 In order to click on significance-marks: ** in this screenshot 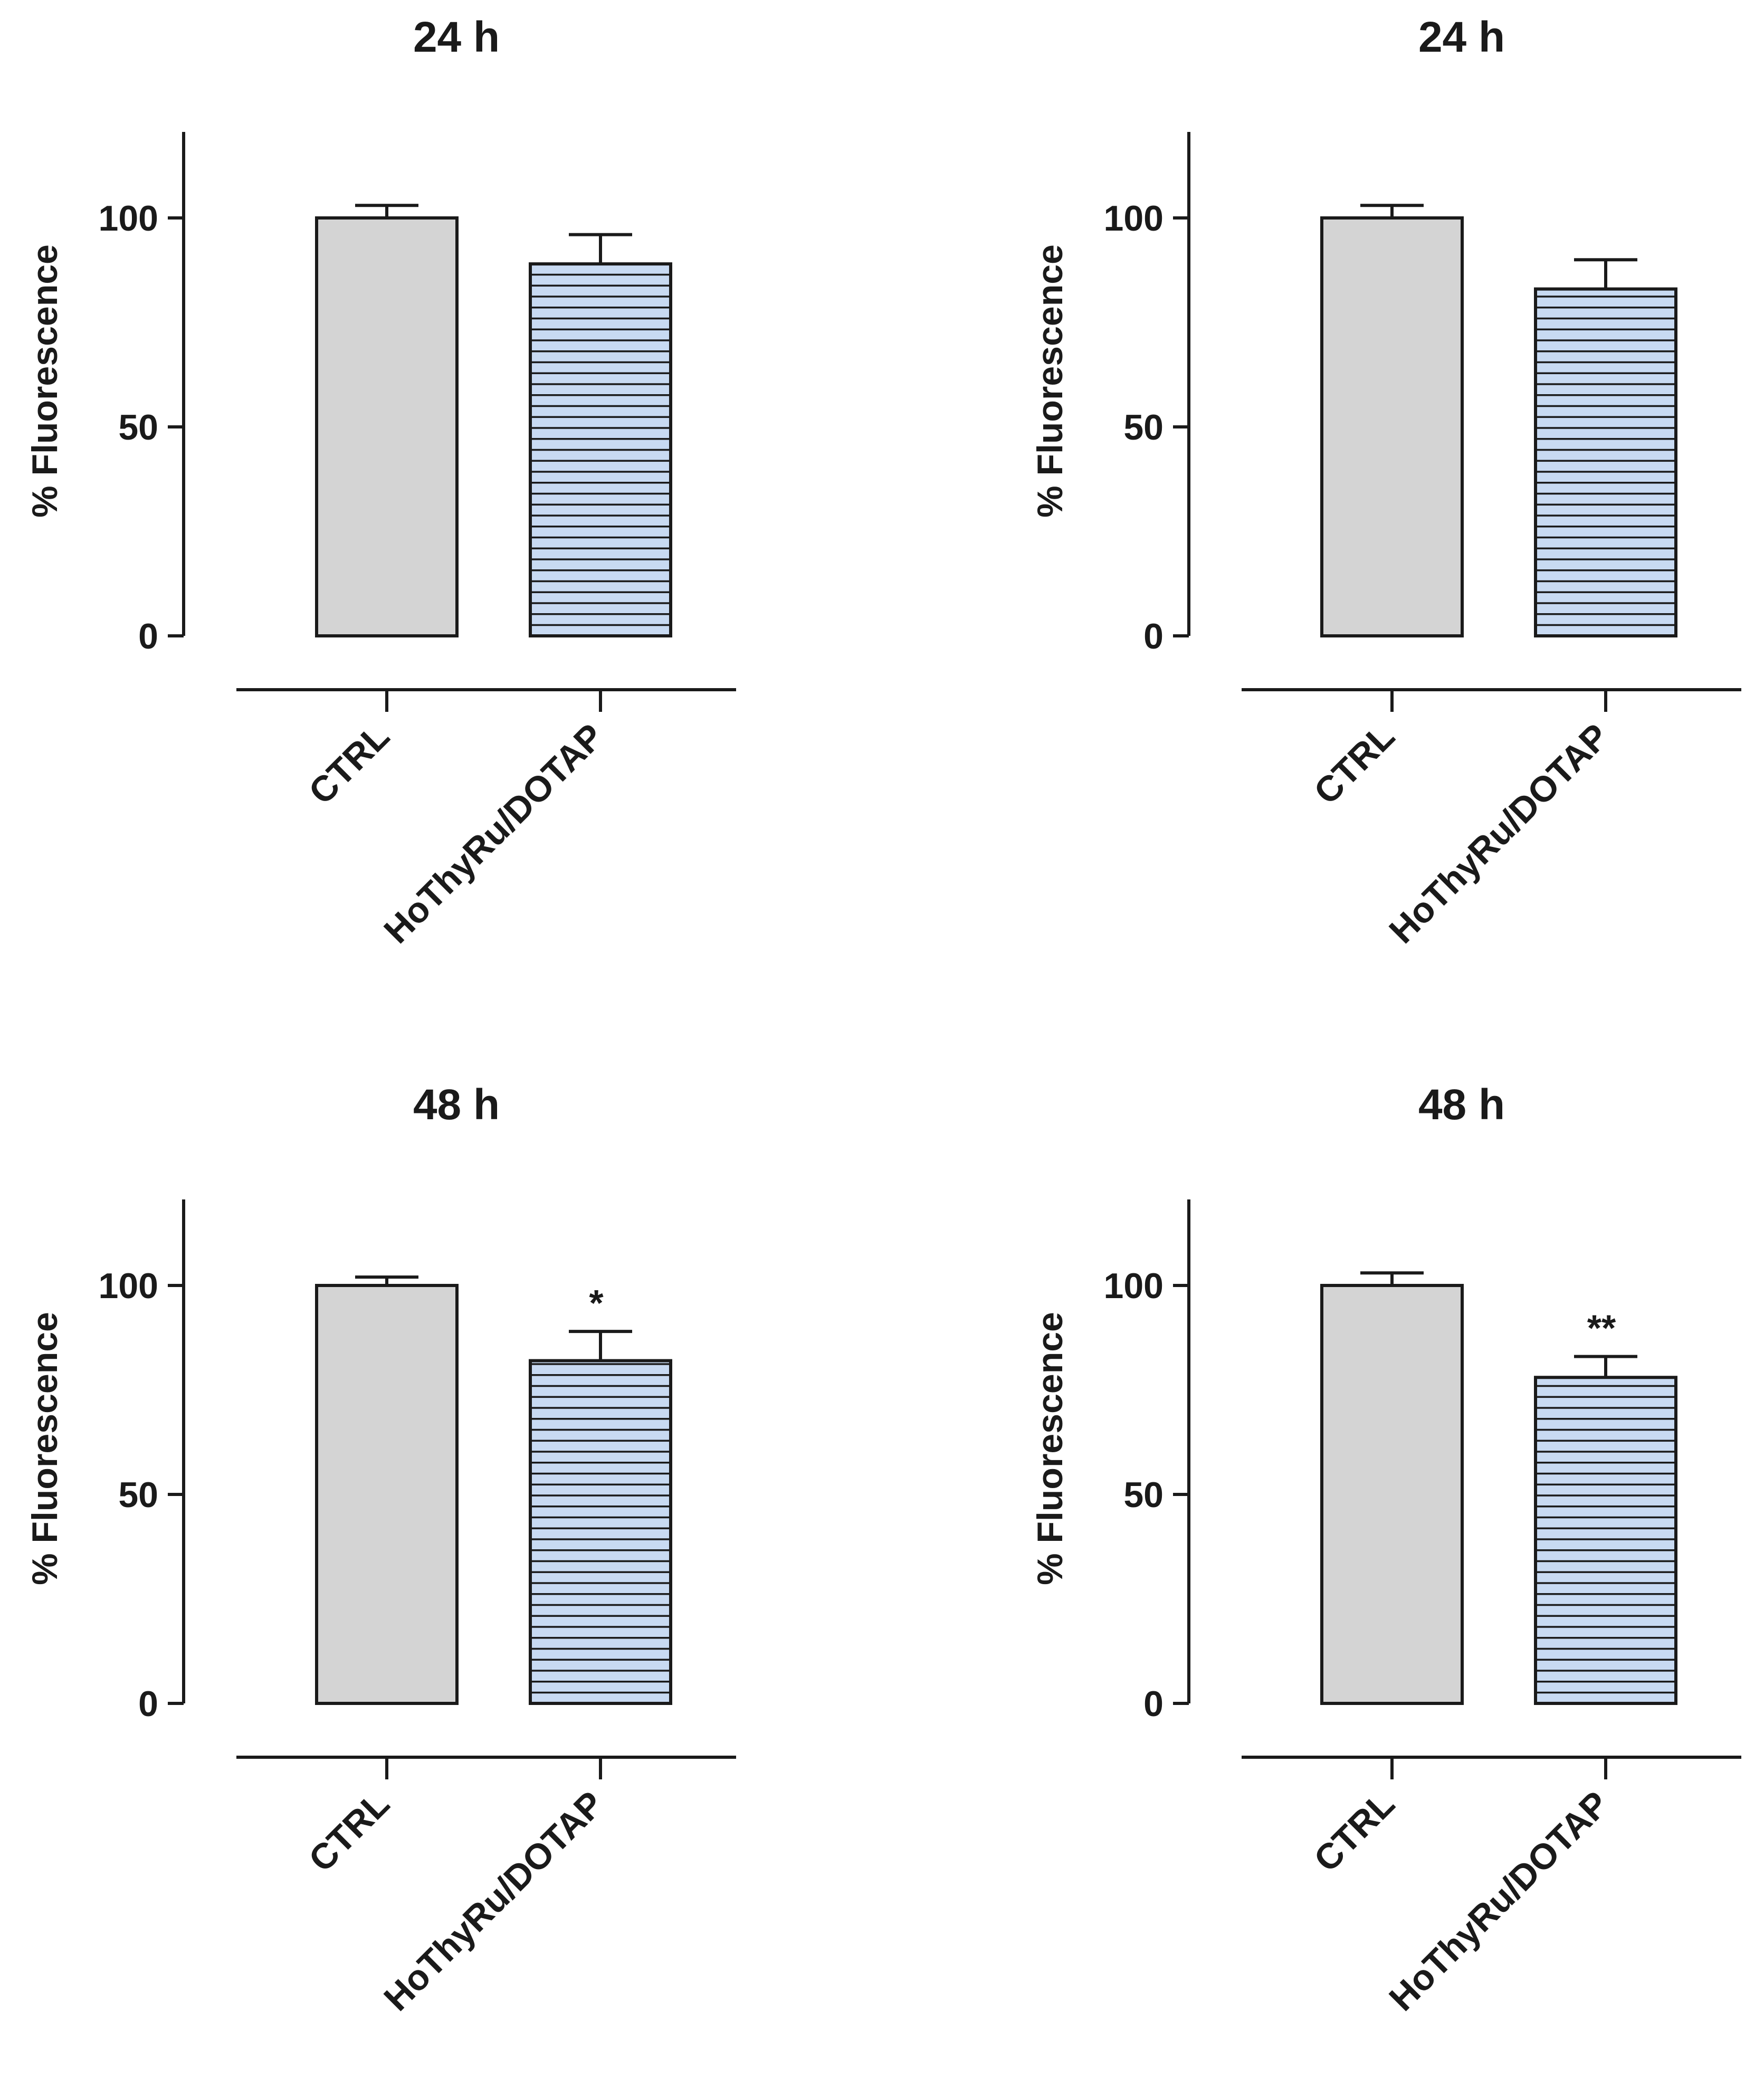, I will do `click(1602, 1329)`.